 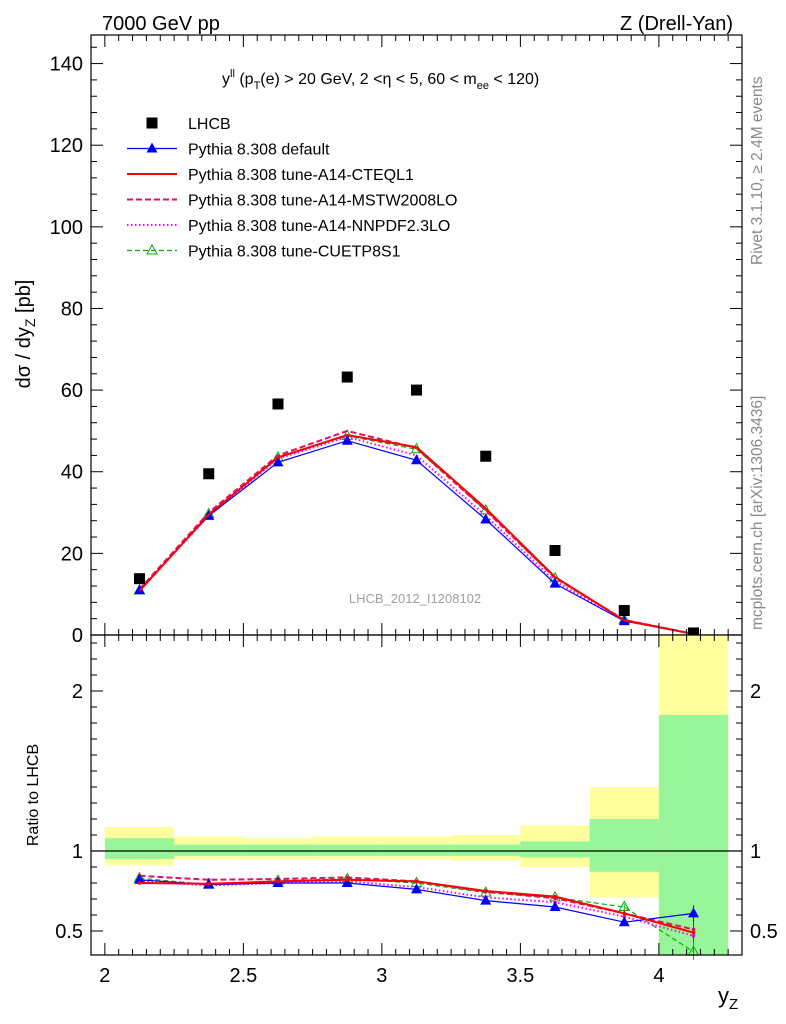 I want to click on main-y-tick-label: 80, so click(x=72, y=309).